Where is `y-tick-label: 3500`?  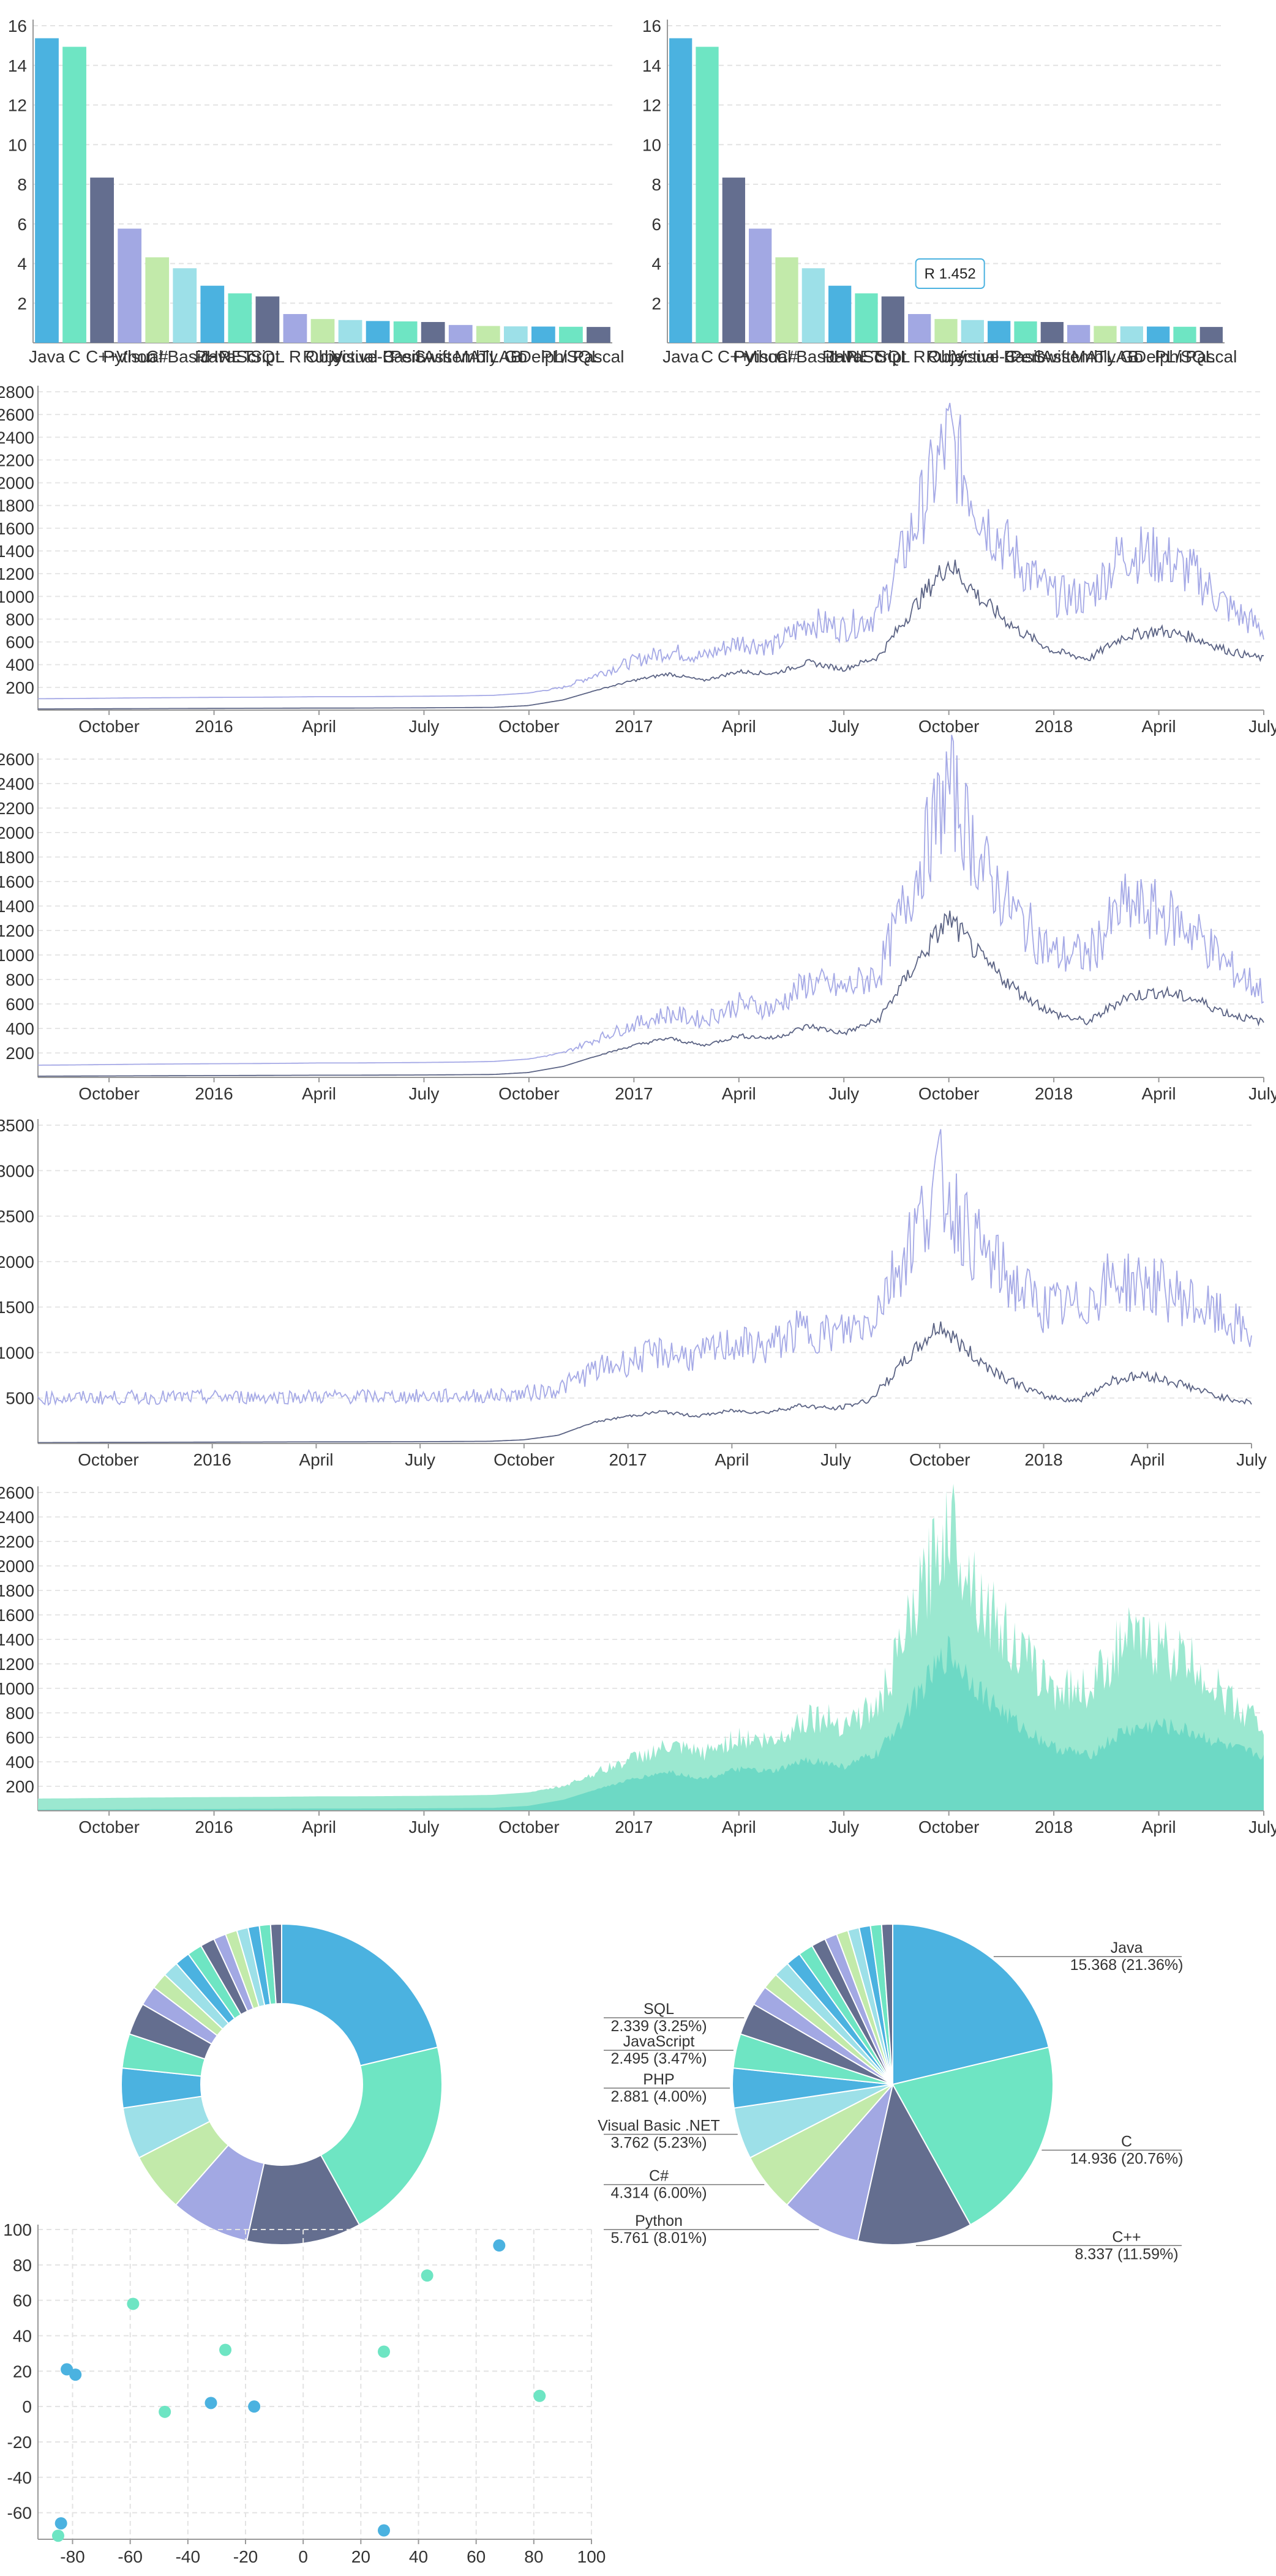
y-tick-label: 3500 is located at coordinates (17, 1125).